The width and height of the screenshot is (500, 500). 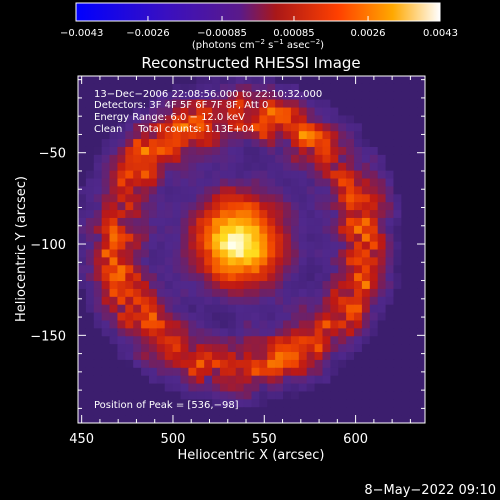 I want to click on x-tick-label: 500, so click(x=173, y=439).